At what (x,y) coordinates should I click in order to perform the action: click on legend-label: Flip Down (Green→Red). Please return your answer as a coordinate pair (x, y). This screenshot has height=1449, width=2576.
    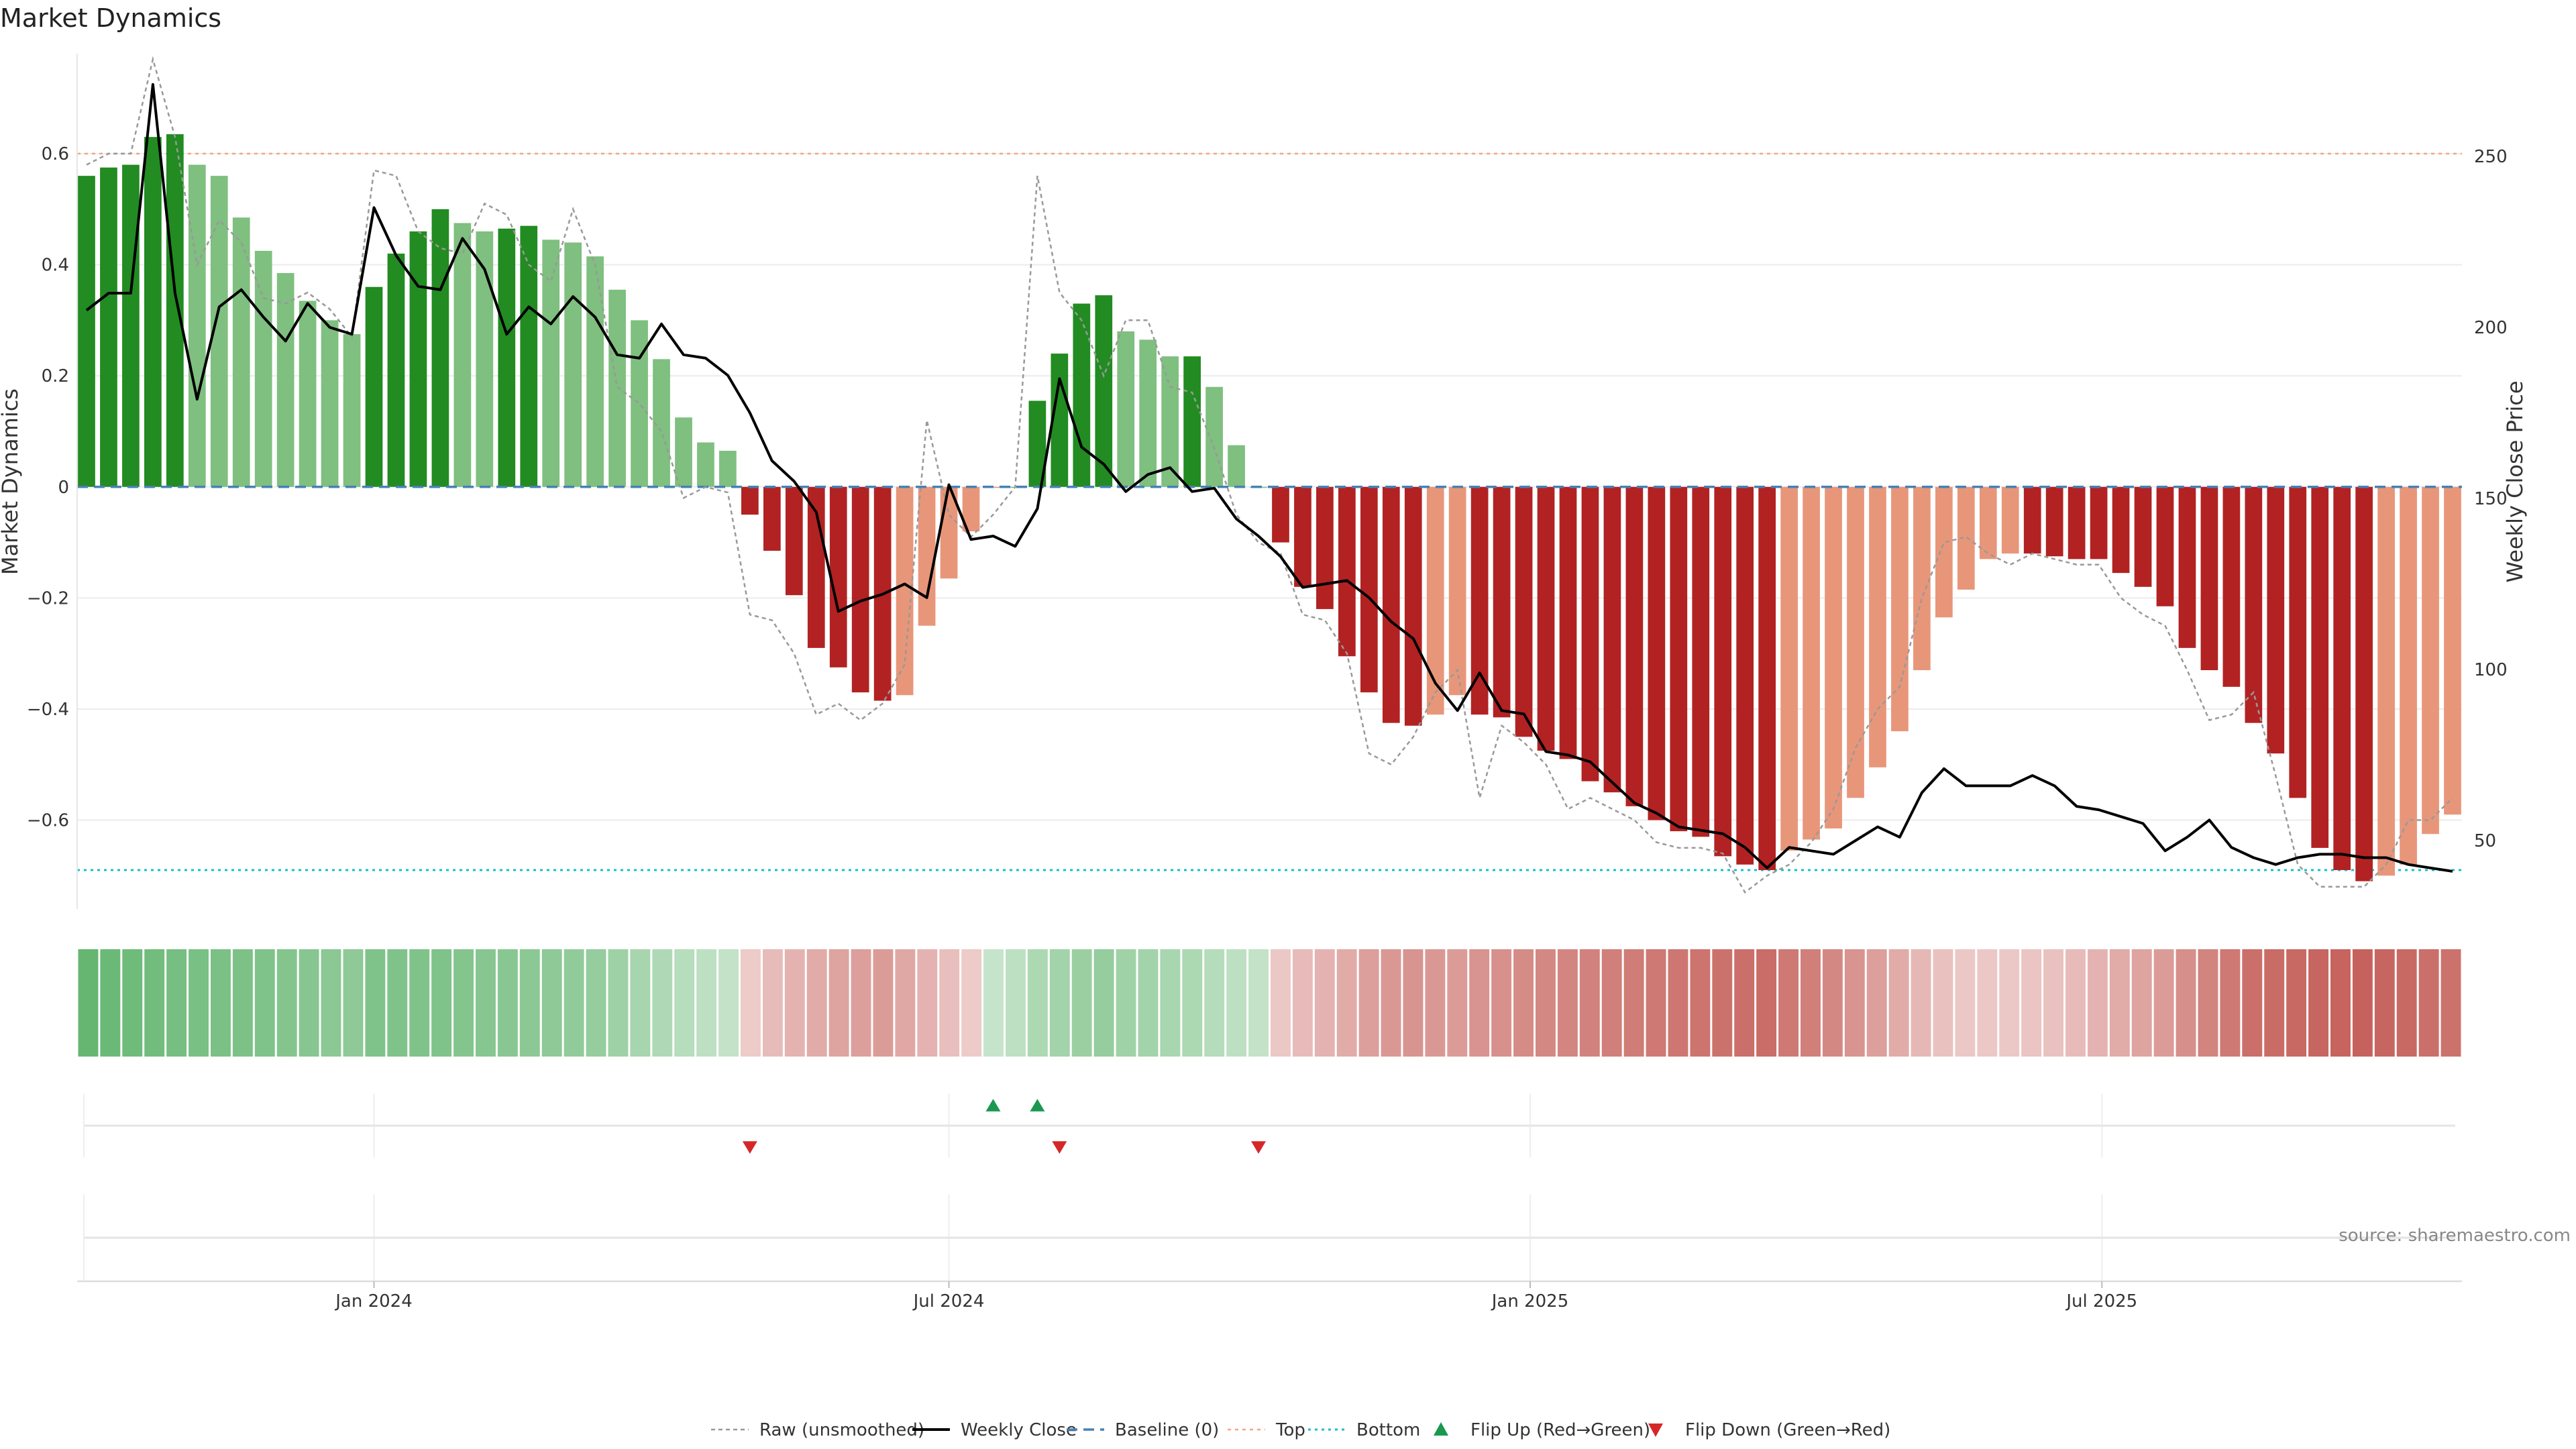
    Looking at the image, I should click on (1787, 1430).